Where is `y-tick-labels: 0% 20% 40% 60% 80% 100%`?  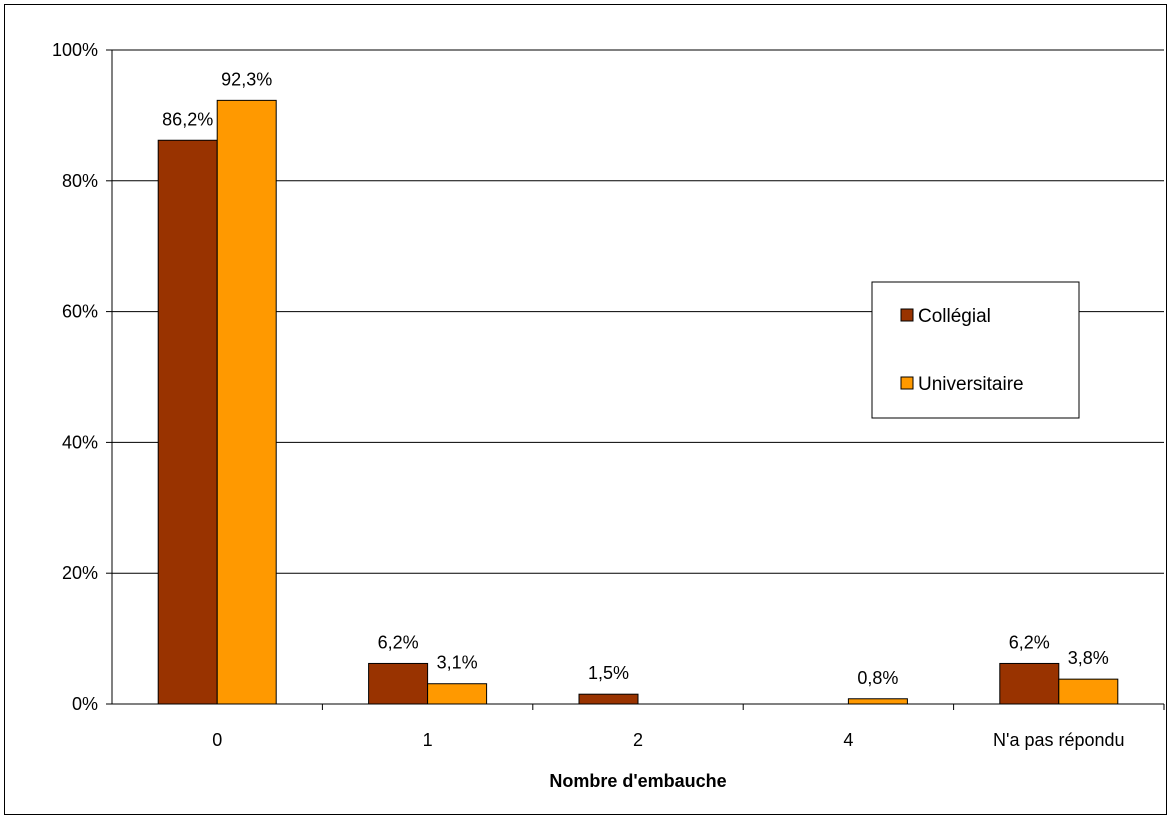
y-tick-labels: 0% 20% 40% 60% 80% 100% is located at coordinates (82, 377).